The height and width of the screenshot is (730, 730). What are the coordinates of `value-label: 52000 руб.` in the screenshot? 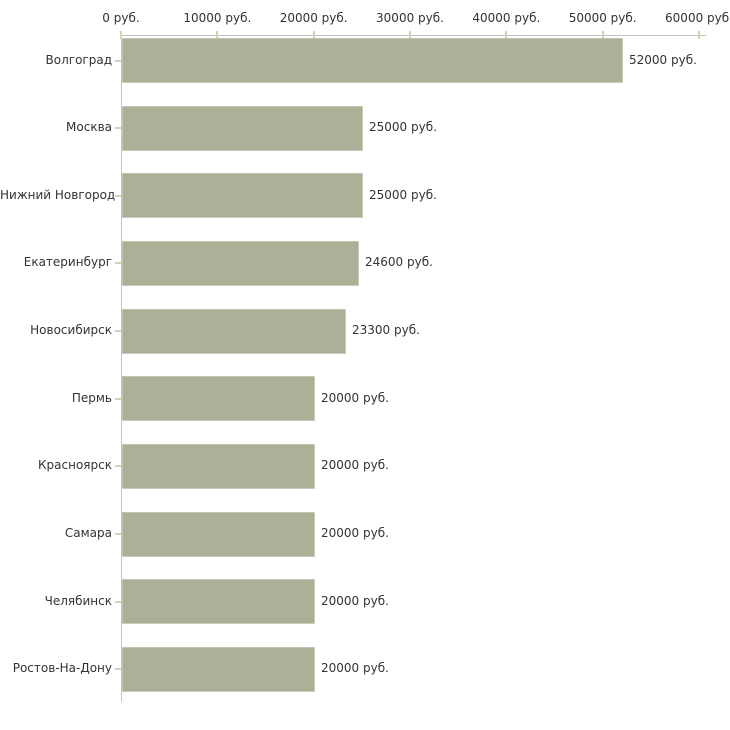 It's located at (663, 59).